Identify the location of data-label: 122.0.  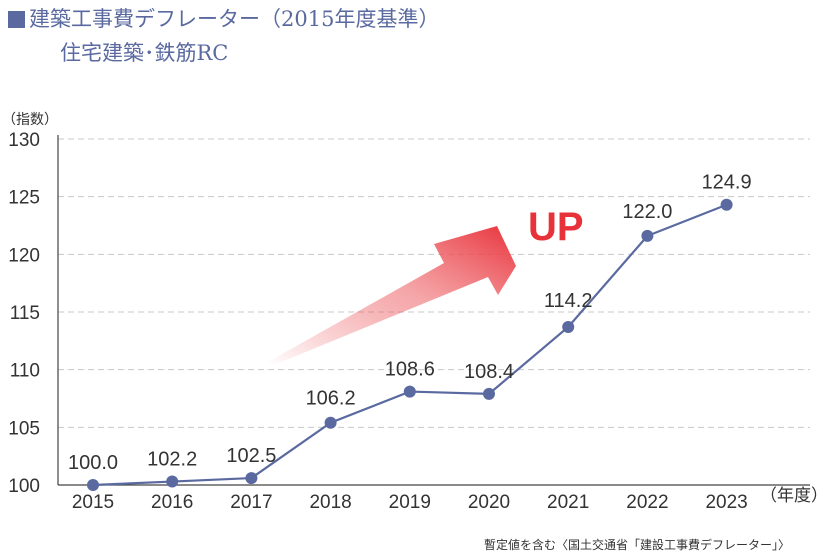
(647, 212).